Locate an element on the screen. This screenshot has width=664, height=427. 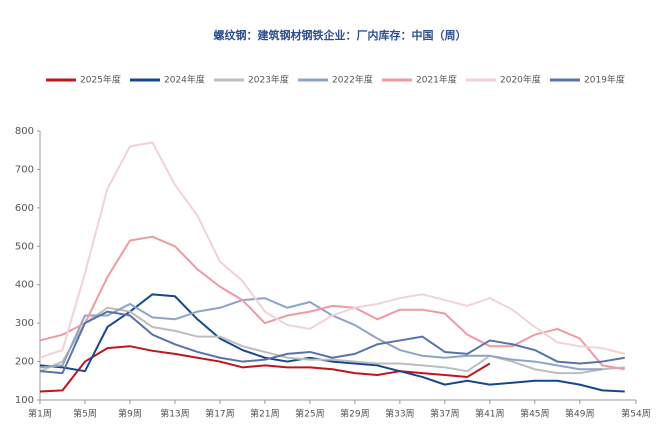
legend-label: 2019年度 is located at coordinates (604, 80).